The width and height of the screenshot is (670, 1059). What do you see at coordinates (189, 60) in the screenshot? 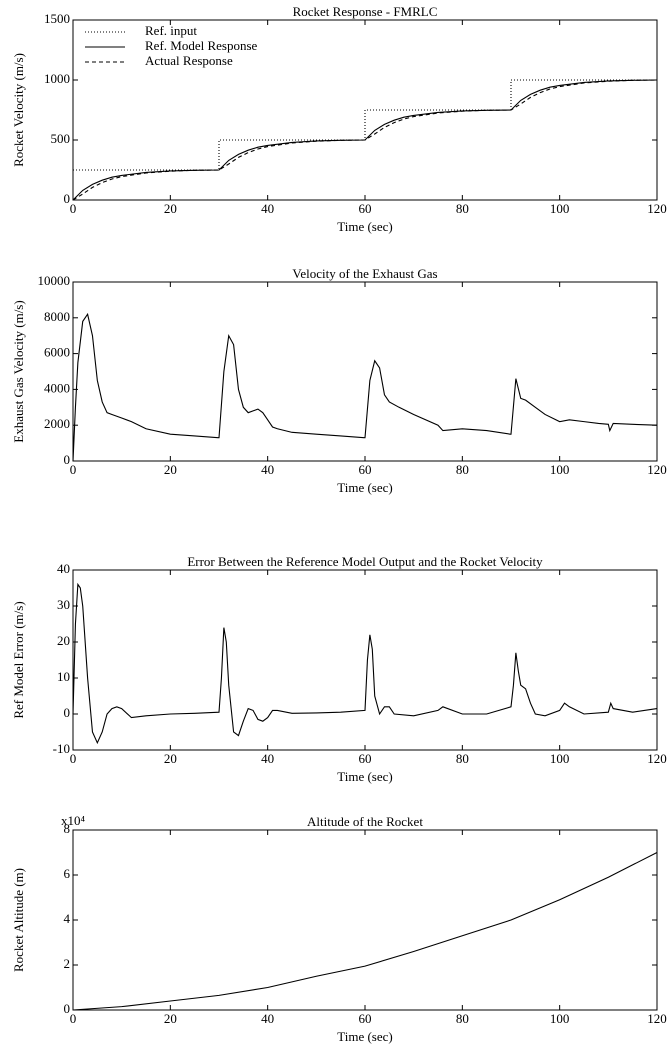
I see `legend-label: Actual Response` at bounding box center [189, 60].